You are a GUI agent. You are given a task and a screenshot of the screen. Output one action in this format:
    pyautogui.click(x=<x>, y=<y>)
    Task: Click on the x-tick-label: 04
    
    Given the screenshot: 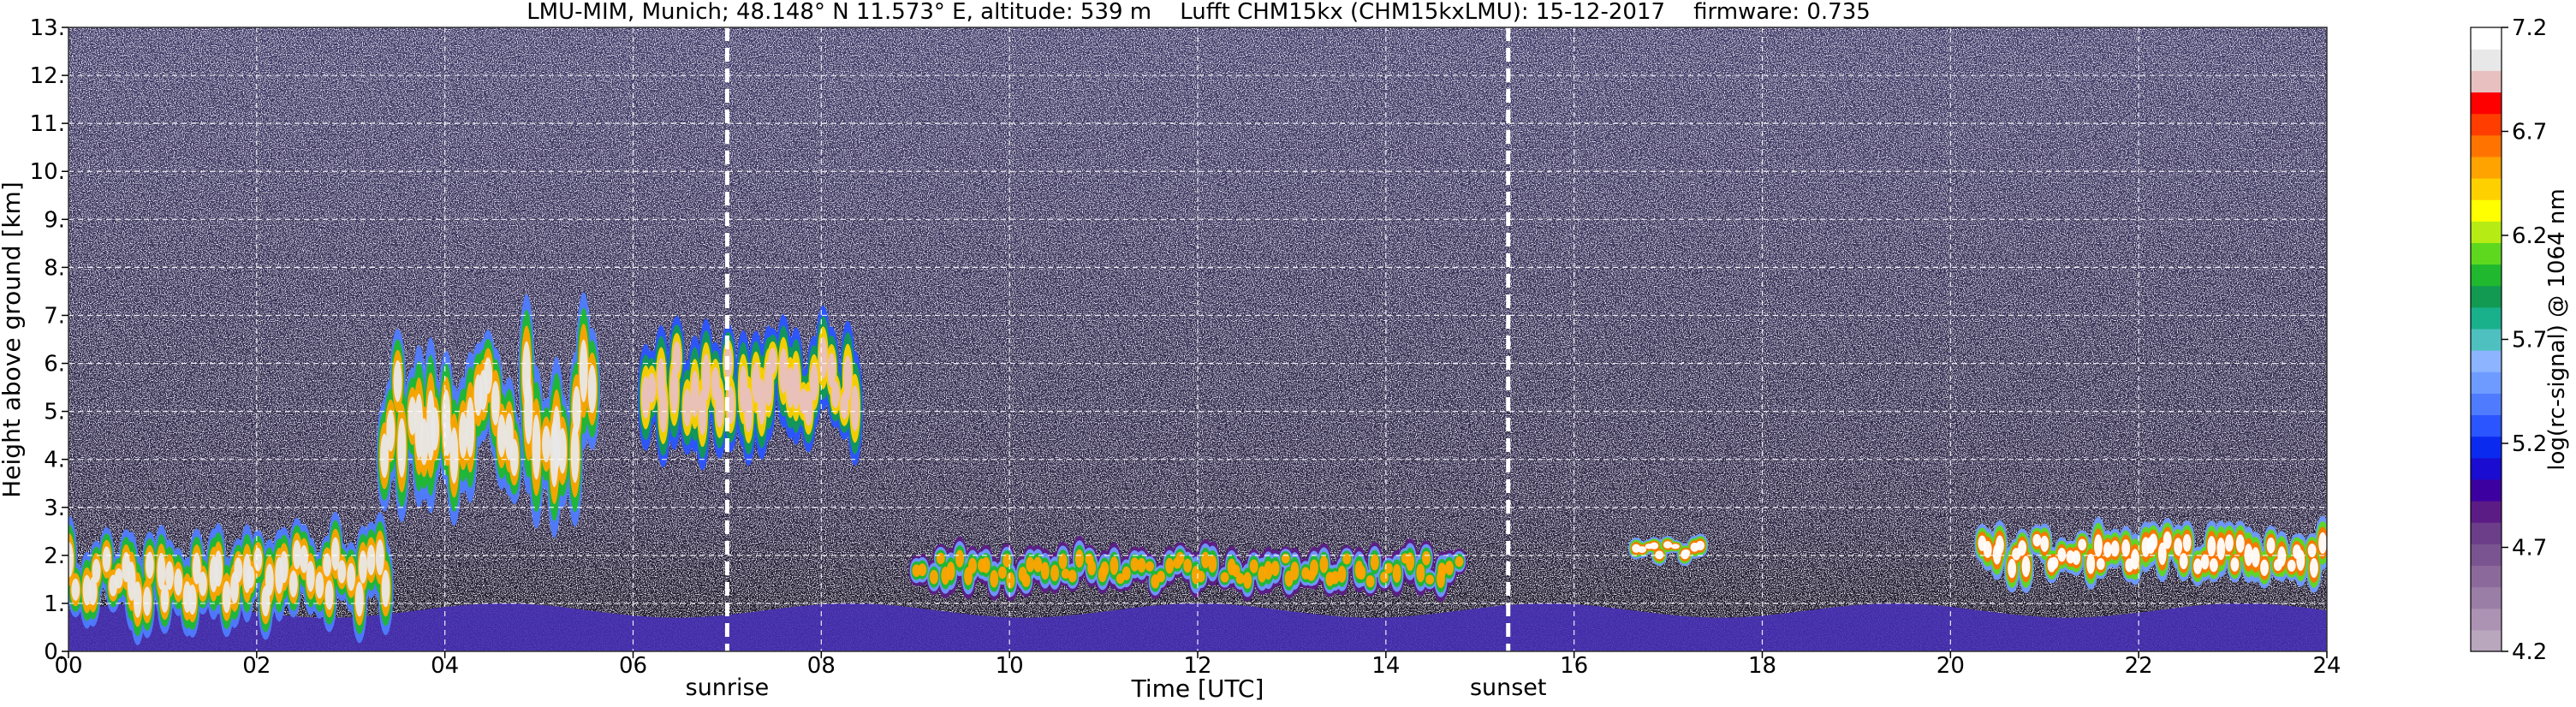 What is the action you would take?
    pyautogui.click(x=445, y=666)
    